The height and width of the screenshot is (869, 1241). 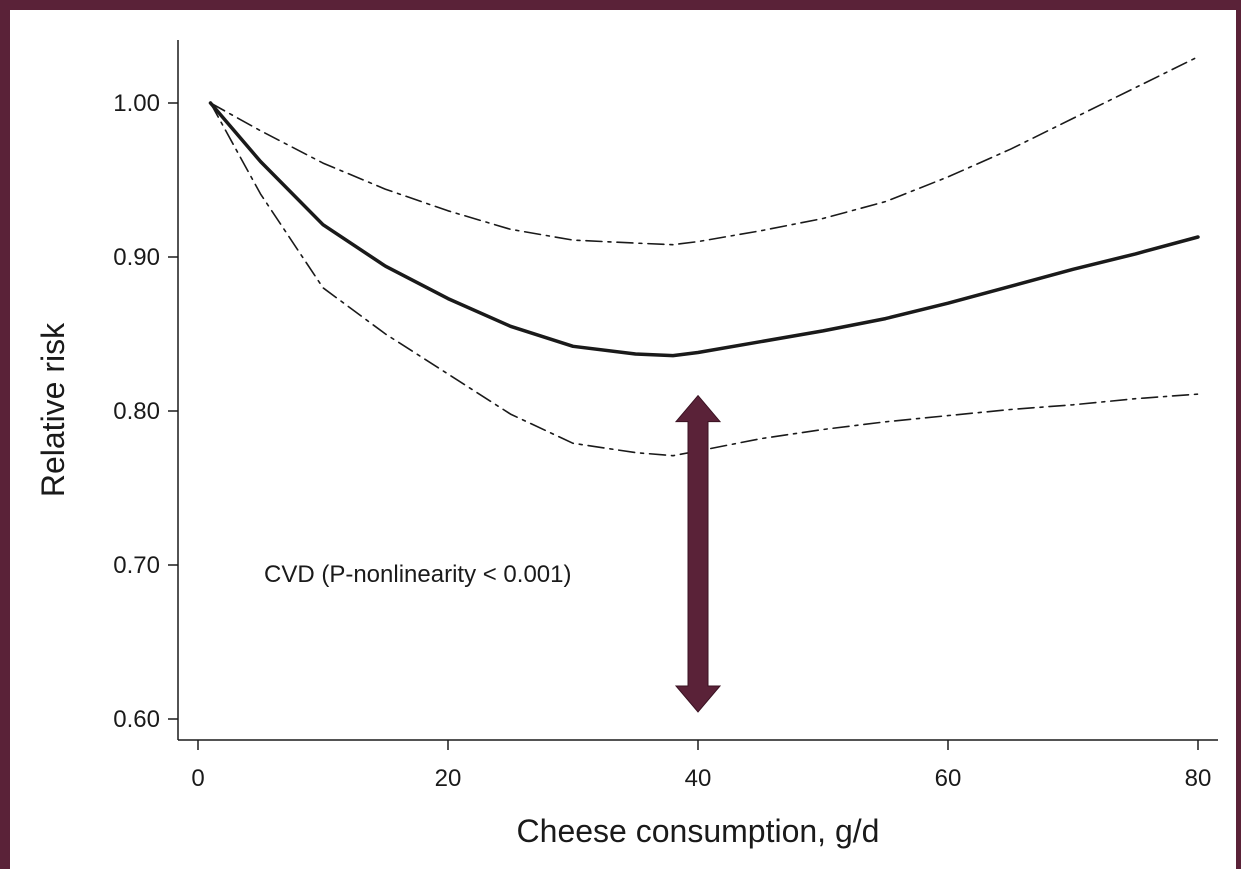 What do you see at coordinates (948, 778) in the screenshot?
I see `x-tick-label: 60` at bounding box center [948, 778].